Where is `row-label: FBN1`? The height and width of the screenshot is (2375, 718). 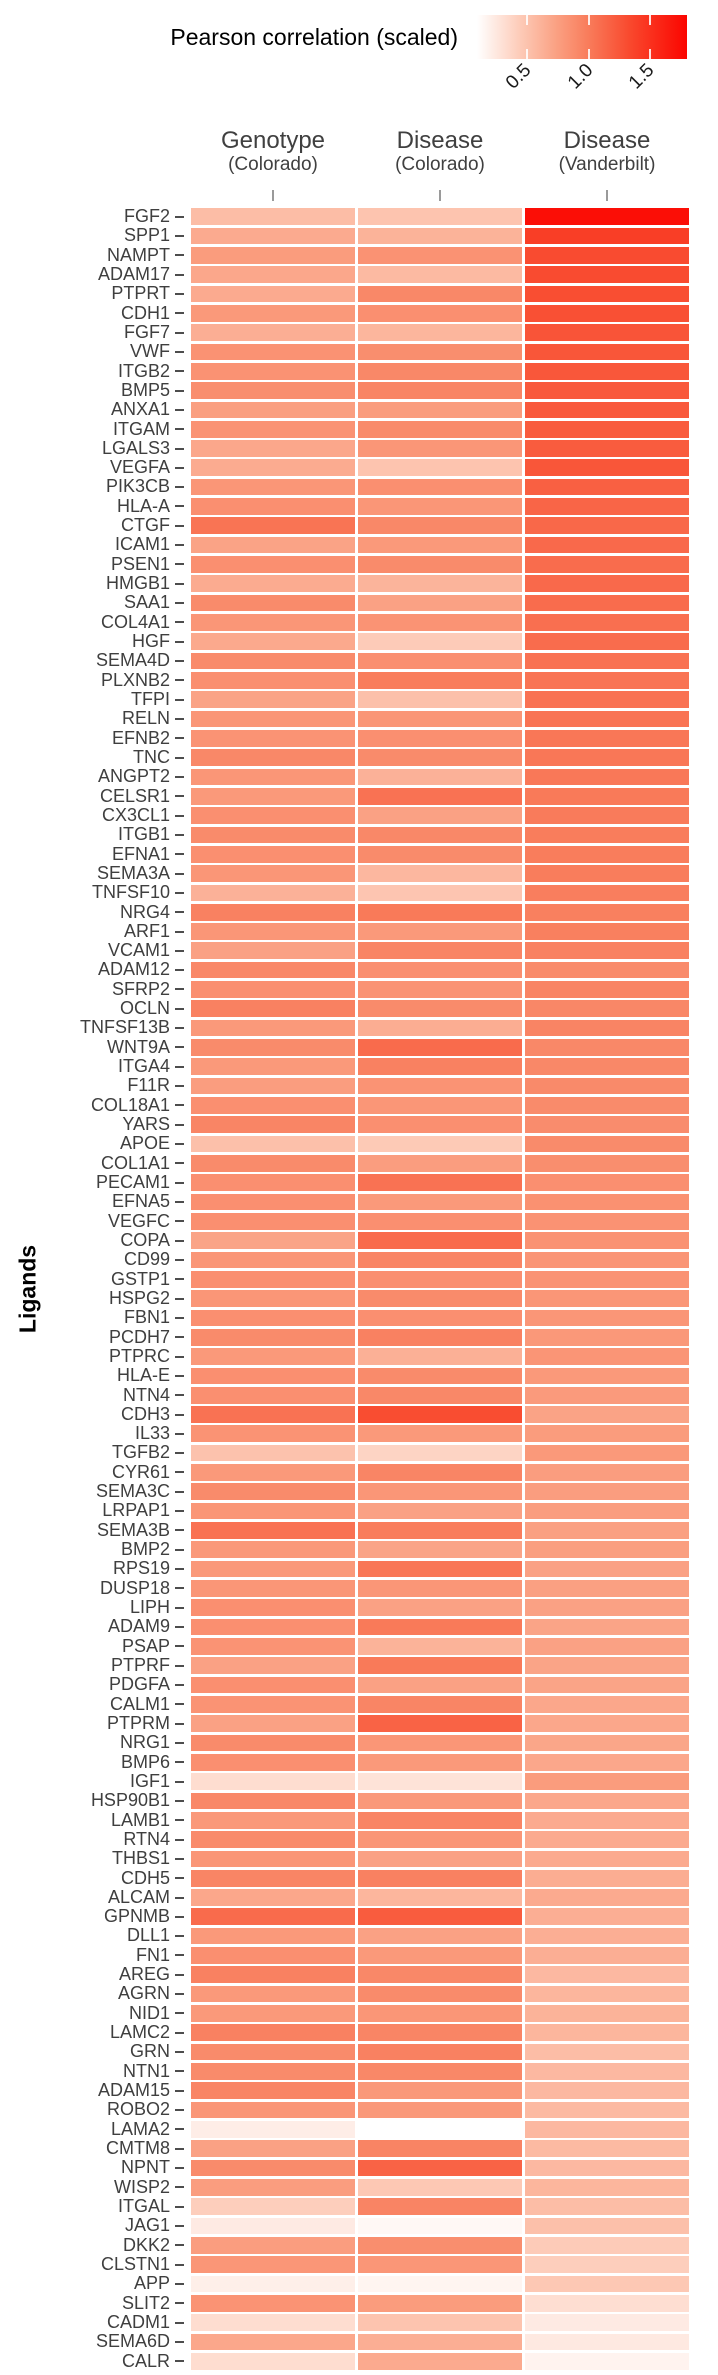 row-label: FBN1 is located at coordinates (146, 1317).